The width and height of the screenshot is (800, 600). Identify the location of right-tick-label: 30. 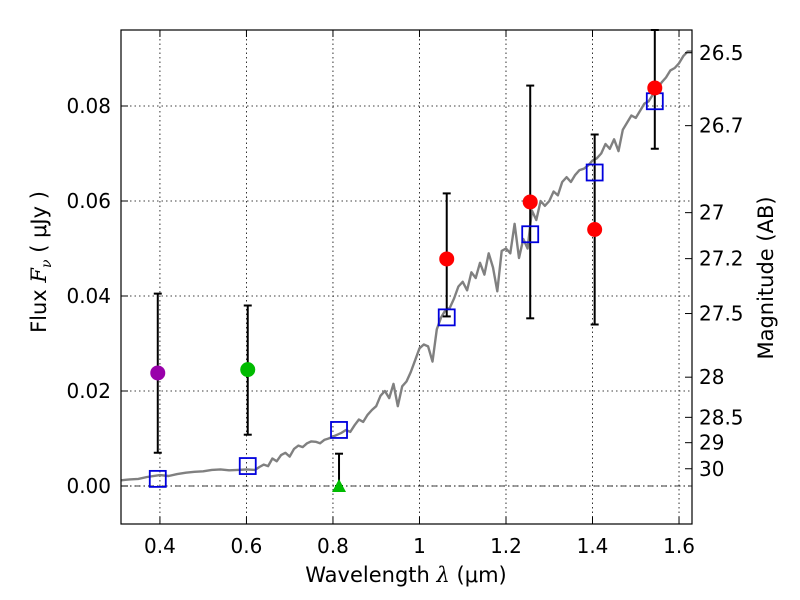
(711, 469).